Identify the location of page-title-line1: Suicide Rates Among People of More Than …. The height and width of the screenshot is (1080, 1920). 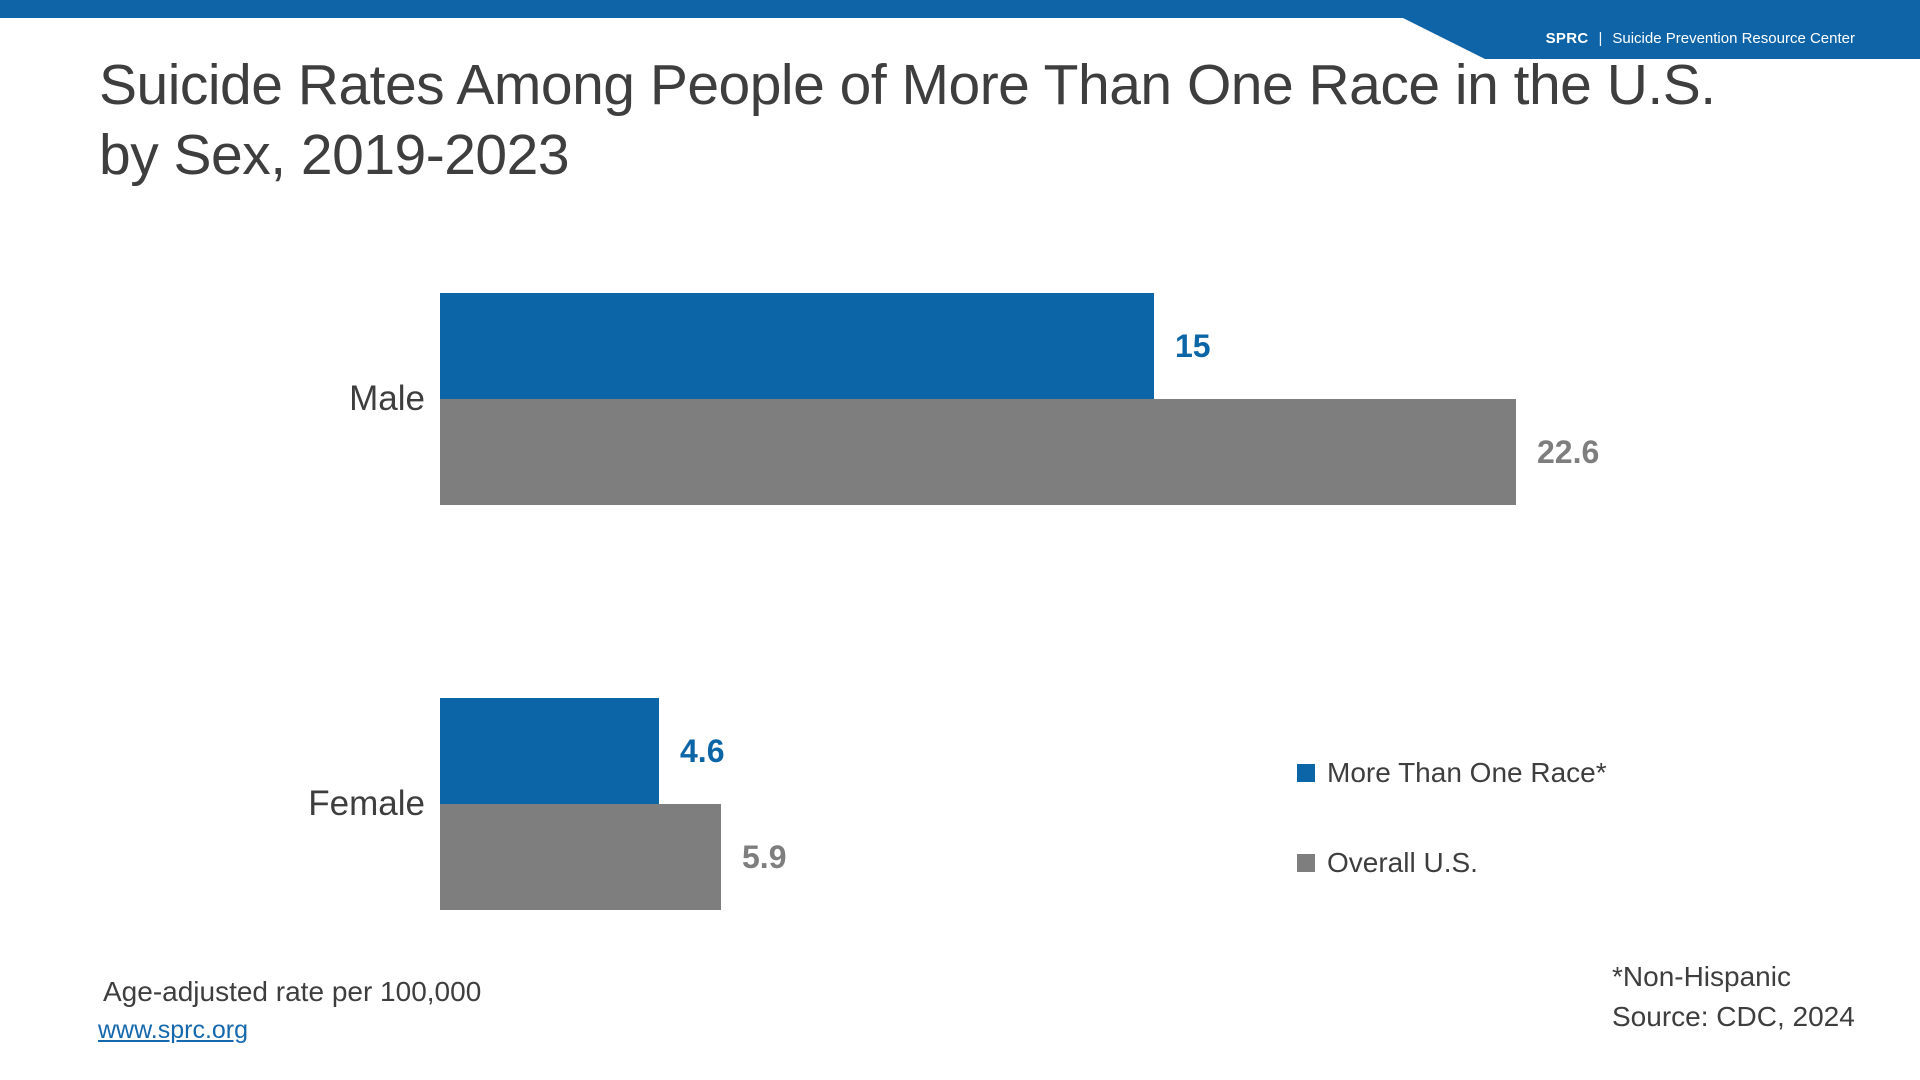
(907, 85).